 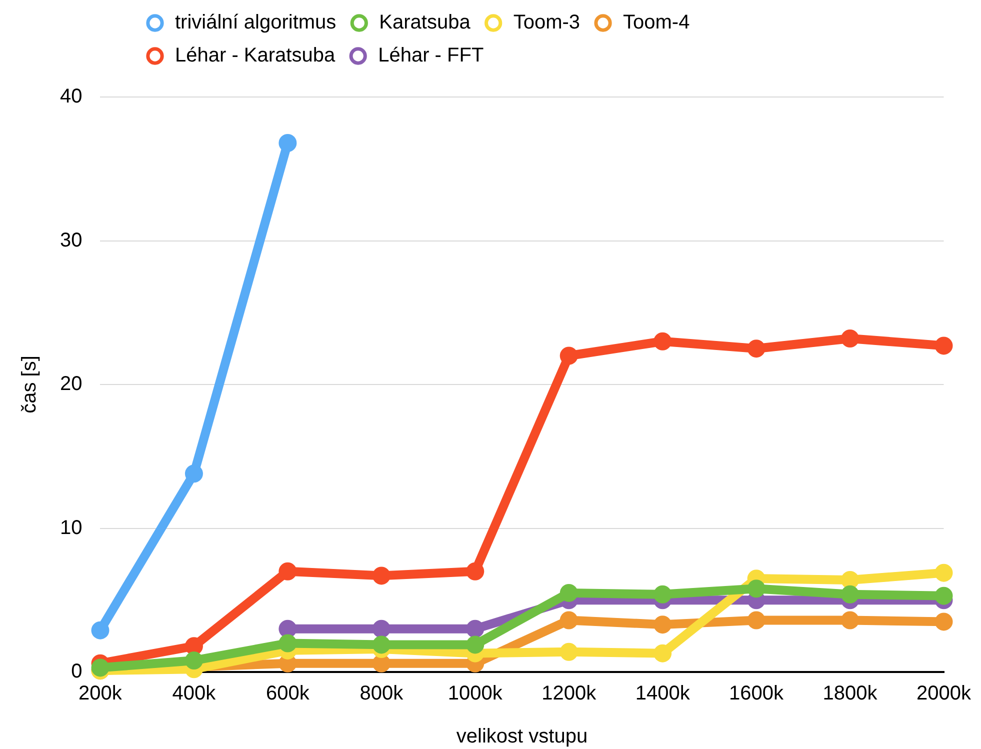 What do you see at coordinates (850, 693) in the screenshot?
I see `x-tick-label: 1800k` at bounding box center [850, 693].